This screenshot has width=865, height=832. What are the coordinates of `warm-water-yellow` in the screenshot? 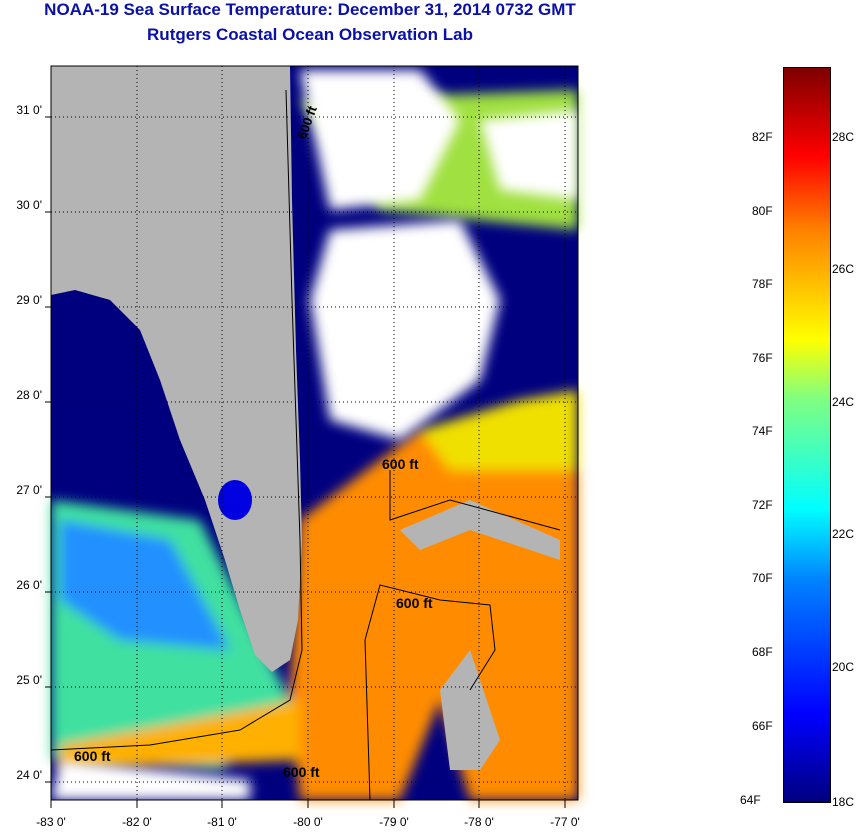 It's located at (499, 430).